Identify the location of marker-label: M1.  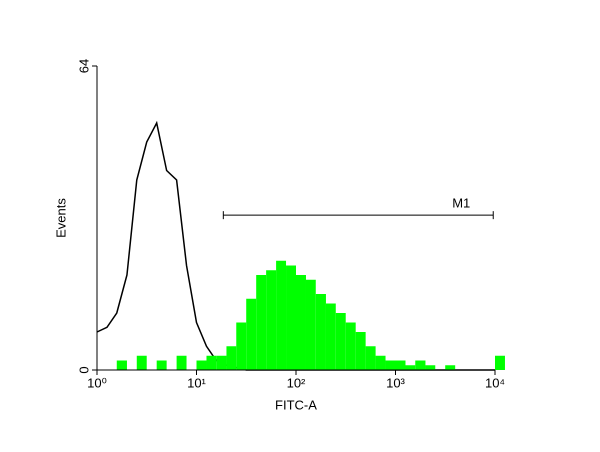
(461, 203).